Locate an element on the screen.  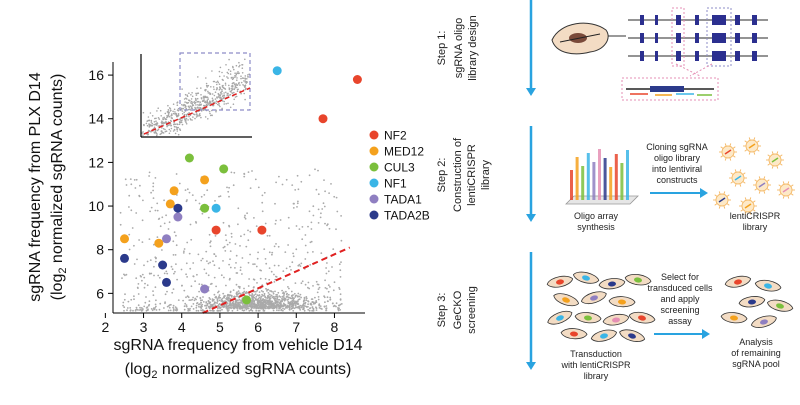
data-point-nf2 is located at coordinates (262, 230).